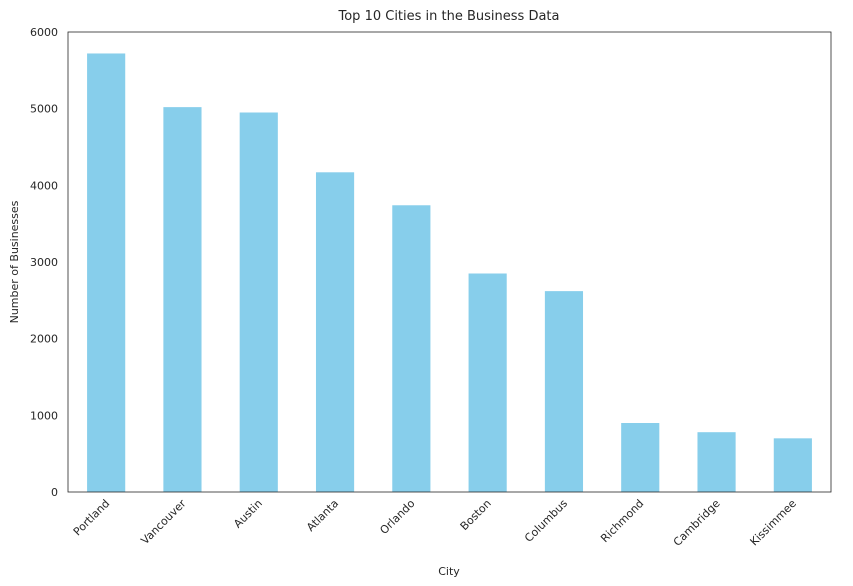  Describe the element at coordinates (335, 332) in the screenshot. I see `bar-atlanta` at that location.